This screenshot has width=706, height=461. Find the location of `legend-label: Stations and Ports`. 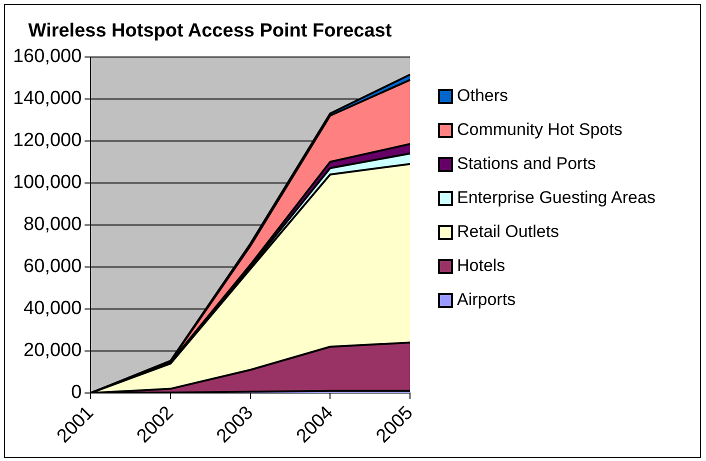

legend-label: Stations and Ports is located at coordinates (526, 164).